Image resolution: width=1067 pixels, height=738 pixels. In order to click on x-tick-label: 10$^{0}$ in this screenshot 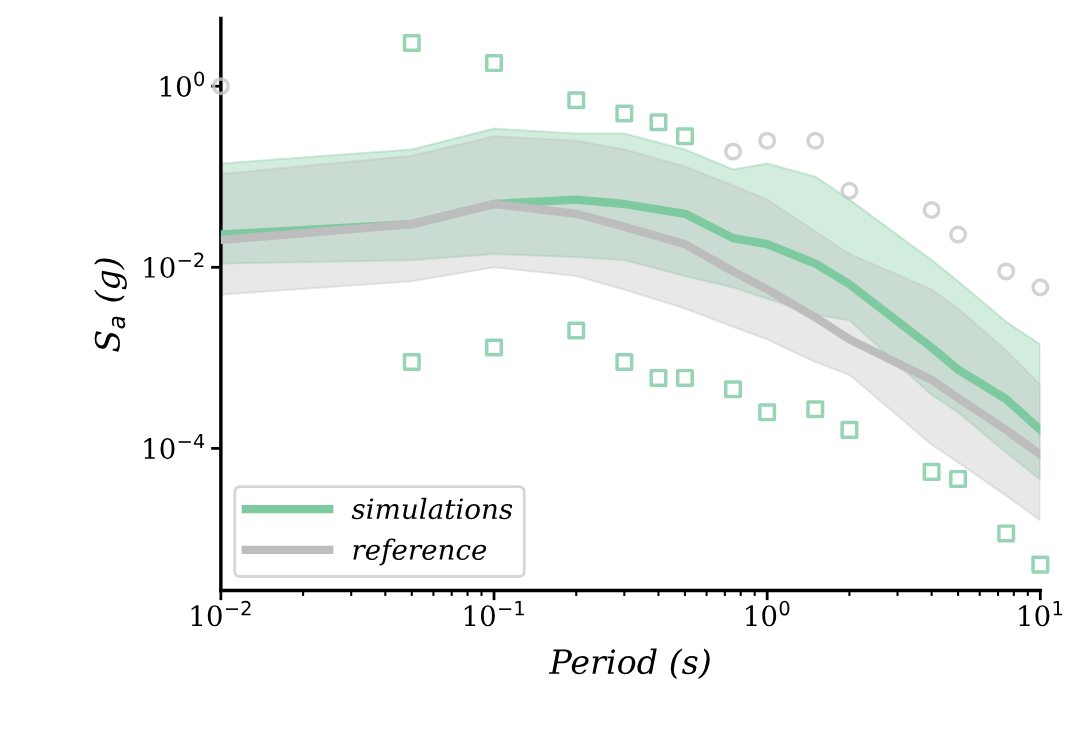, I will do `click(768, 613)`.